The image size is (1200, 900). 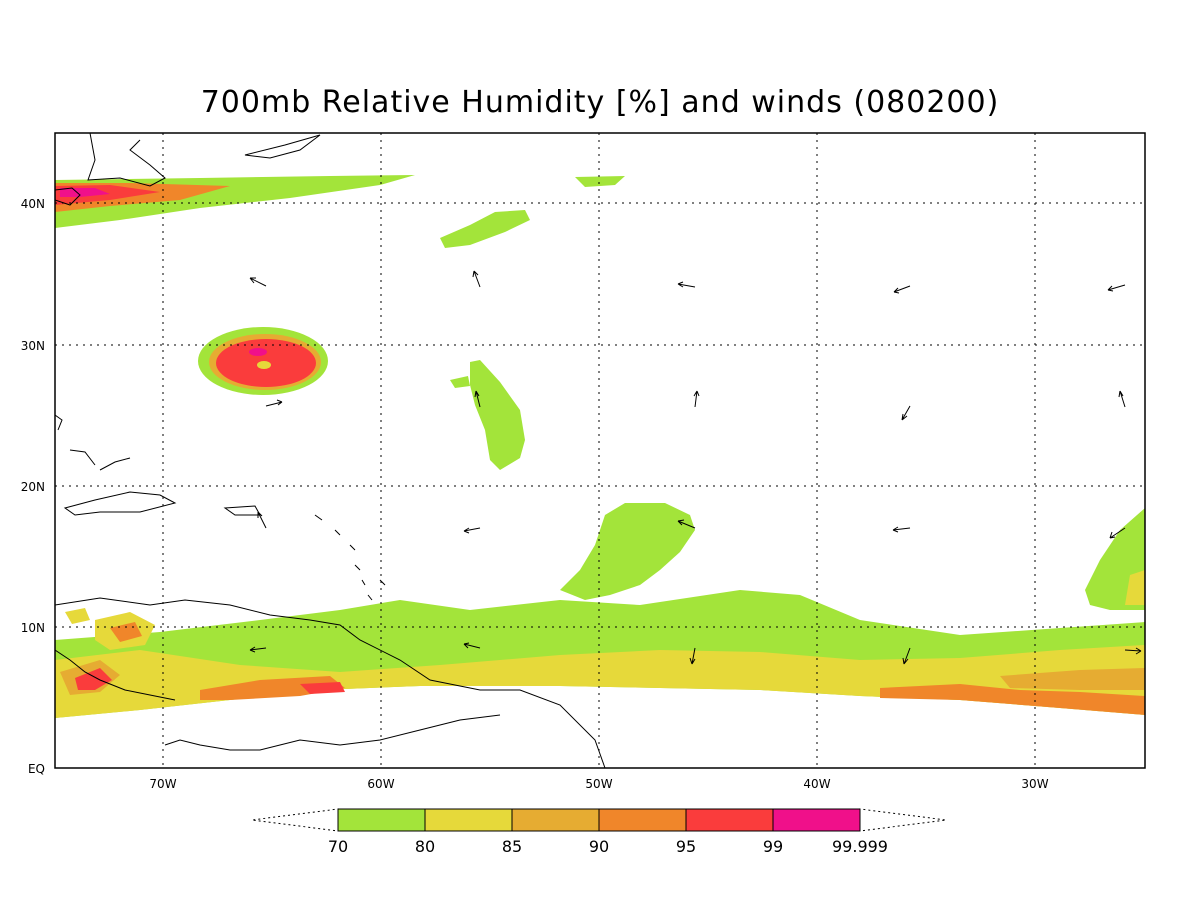 I want to click on coast-florida-bahamas, so click(x=93, y=442).